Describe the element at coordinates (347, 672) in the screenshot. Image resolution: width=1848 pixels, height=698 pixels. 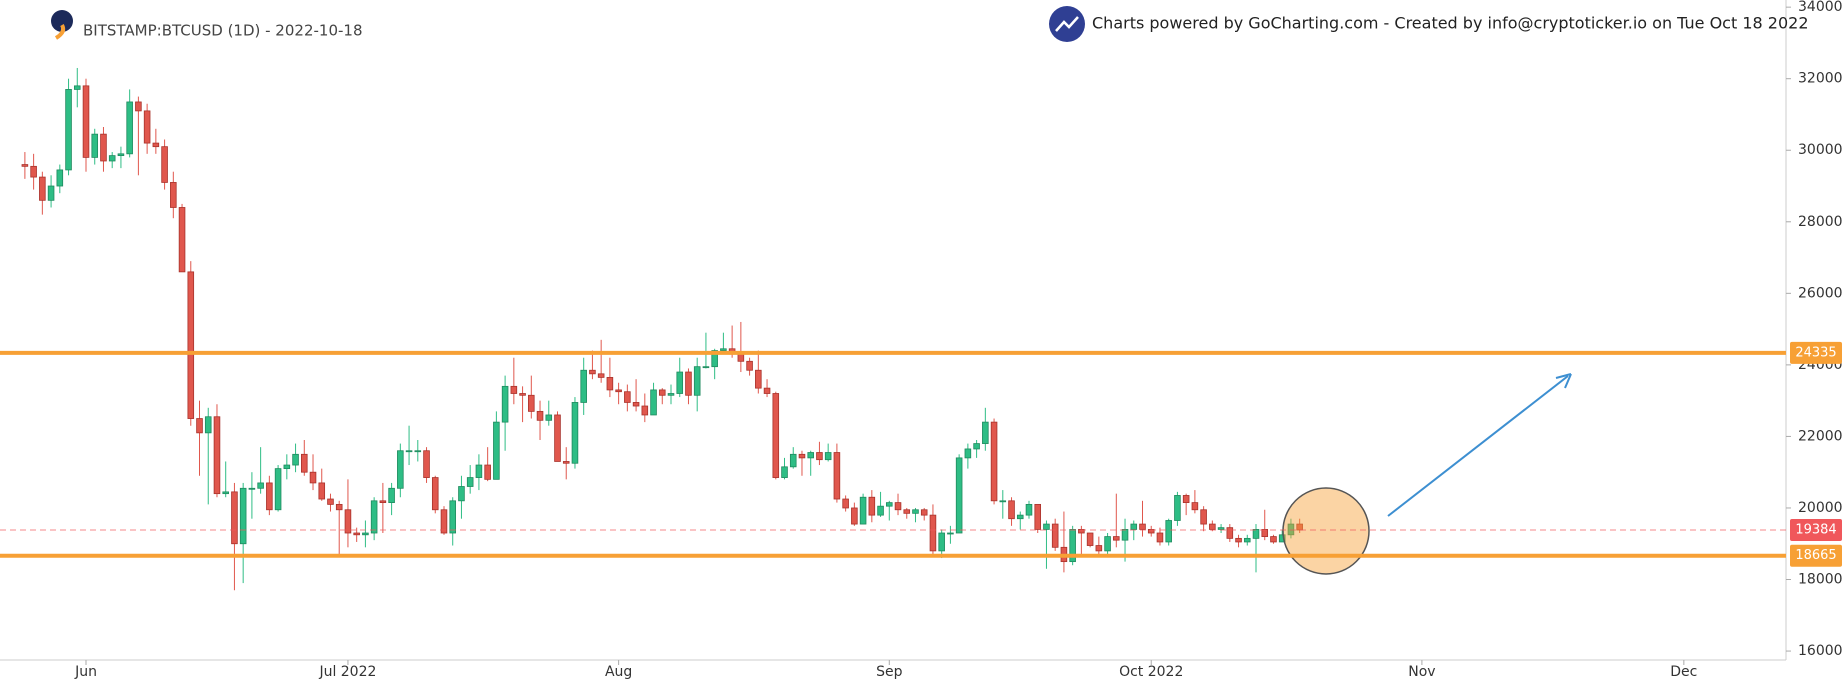
I see `x-tick-label: Jul 2022` at that location.